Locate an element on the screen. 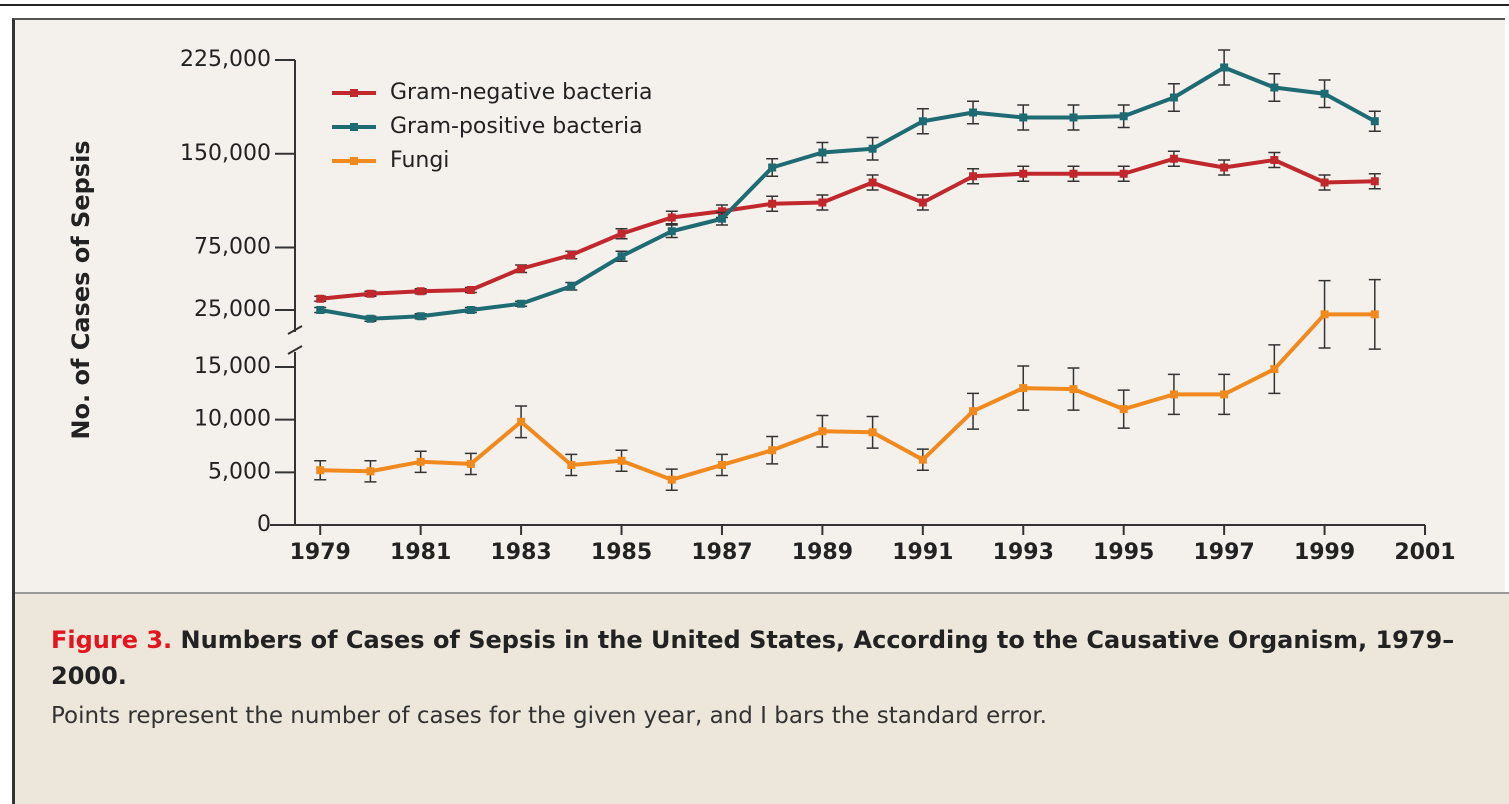 Image resolution: width=1509 pixels, height=804 pixels. y-tick-label: 225,000 is located at coordinates (225, 59).